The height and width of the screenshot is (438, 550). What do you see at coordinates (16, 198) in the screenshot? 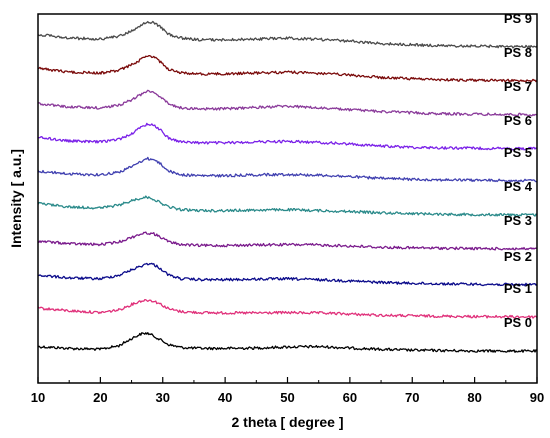
I see `y-axis-label: Intensity [ a.u.]` at bounding box center [16, 198].